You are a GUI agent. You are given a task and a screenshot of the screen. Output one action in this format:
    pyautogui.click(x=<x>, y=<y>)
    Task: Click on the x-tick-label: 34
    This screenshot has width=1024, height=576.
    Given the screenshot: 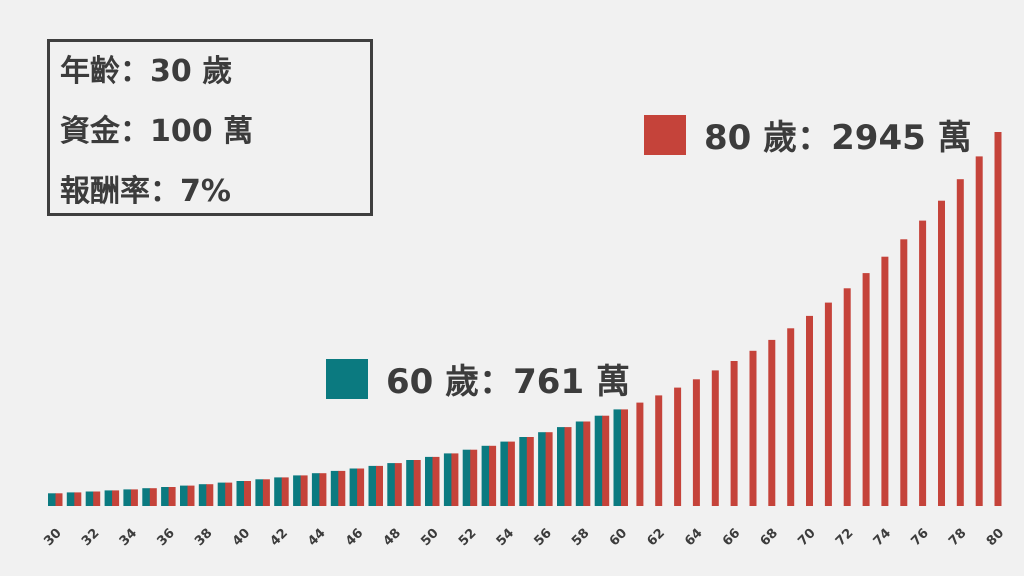 What is the action you would take?
    pyautogui.click(x=128, y=537)
    